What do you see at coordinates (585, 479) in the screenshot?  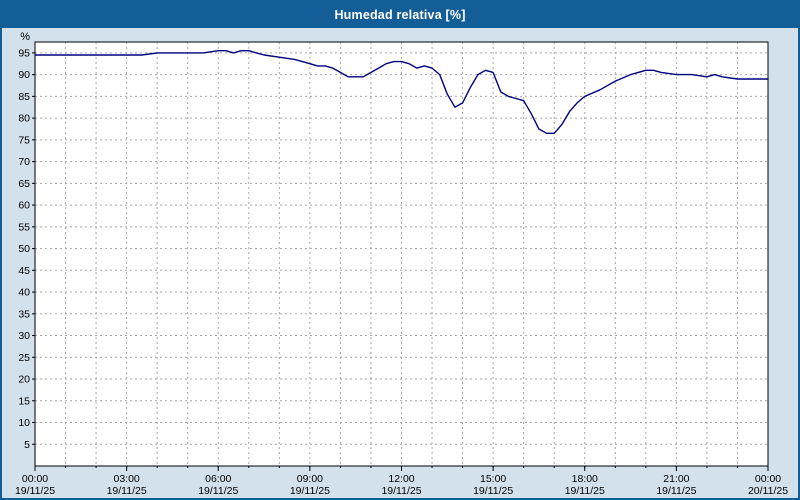 I see `x-tick-time-label: 18:00` at bounding box center [585, 479].